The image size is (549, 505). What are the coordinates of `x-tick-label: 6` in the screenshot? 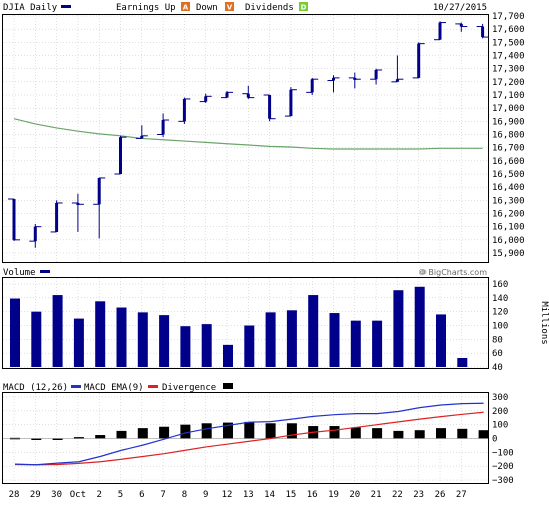 It's located at (141, 495).